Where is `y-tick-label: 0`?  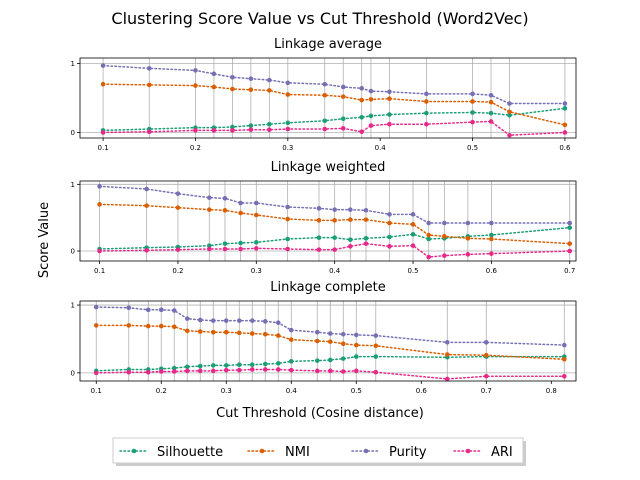 y-tick-label: 0 is located at coordinates (73, 373).